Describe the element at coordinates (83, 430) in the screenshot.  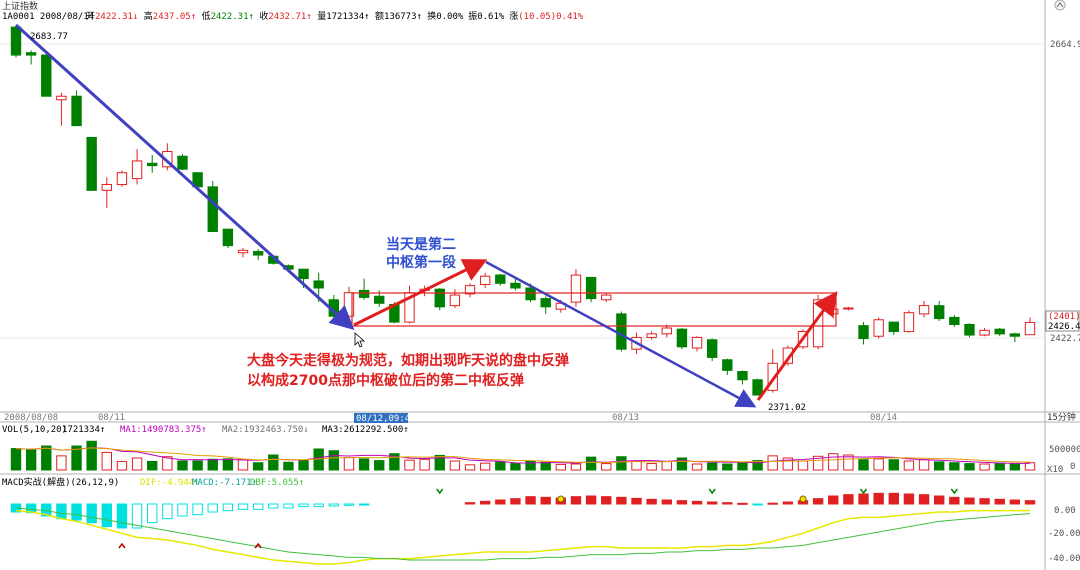
I see `vol-legend-value: 1721334↑` at that location.